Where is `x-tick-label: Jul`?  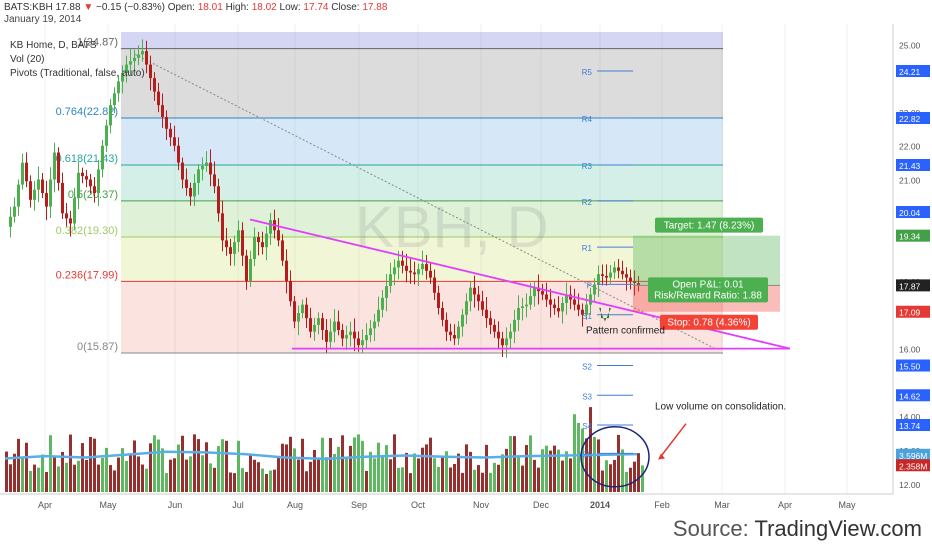 x-tick-label: Jul is located at coordinates (238, 505).